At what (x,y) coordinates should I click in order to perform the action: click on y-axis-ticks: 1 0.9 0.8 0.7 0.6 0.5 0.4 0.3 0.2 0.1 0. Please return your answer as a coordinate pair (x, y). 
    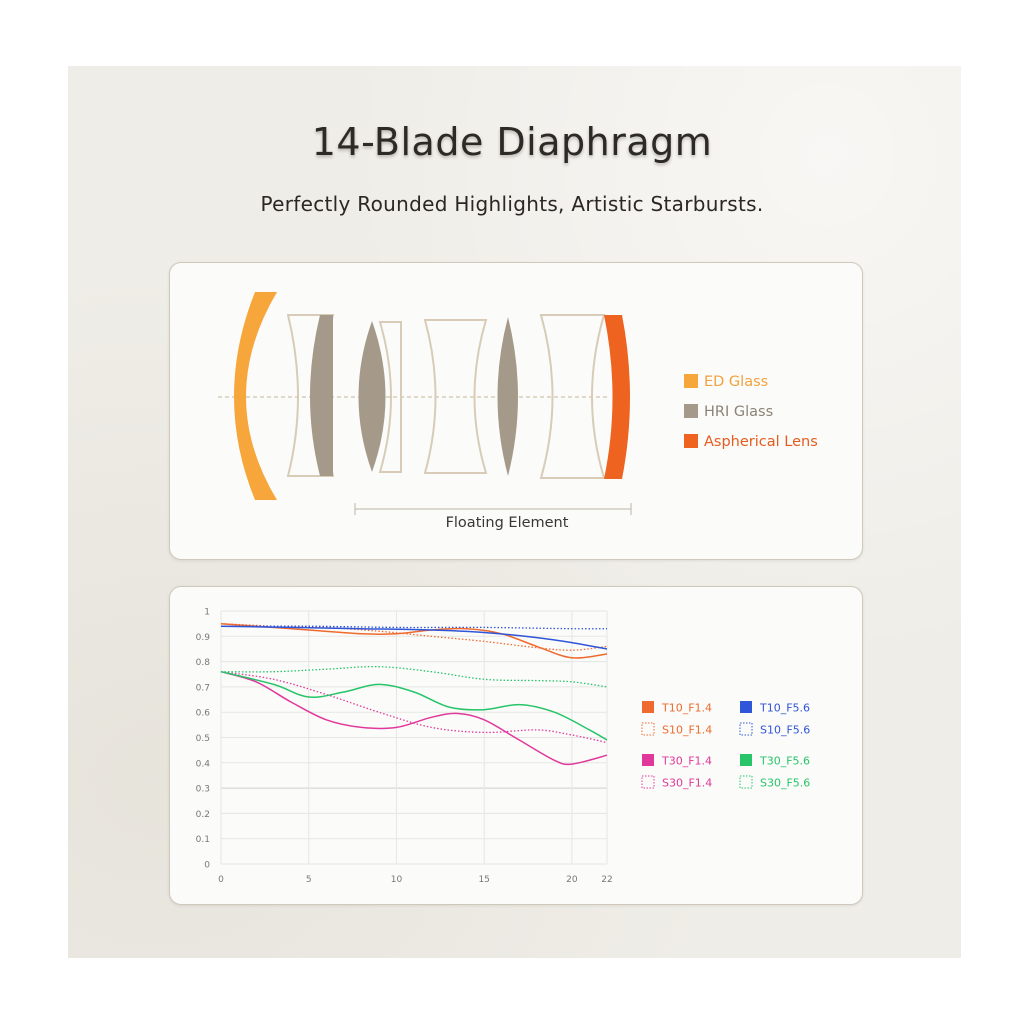
    Looking at the image, I should click on (203, 739).